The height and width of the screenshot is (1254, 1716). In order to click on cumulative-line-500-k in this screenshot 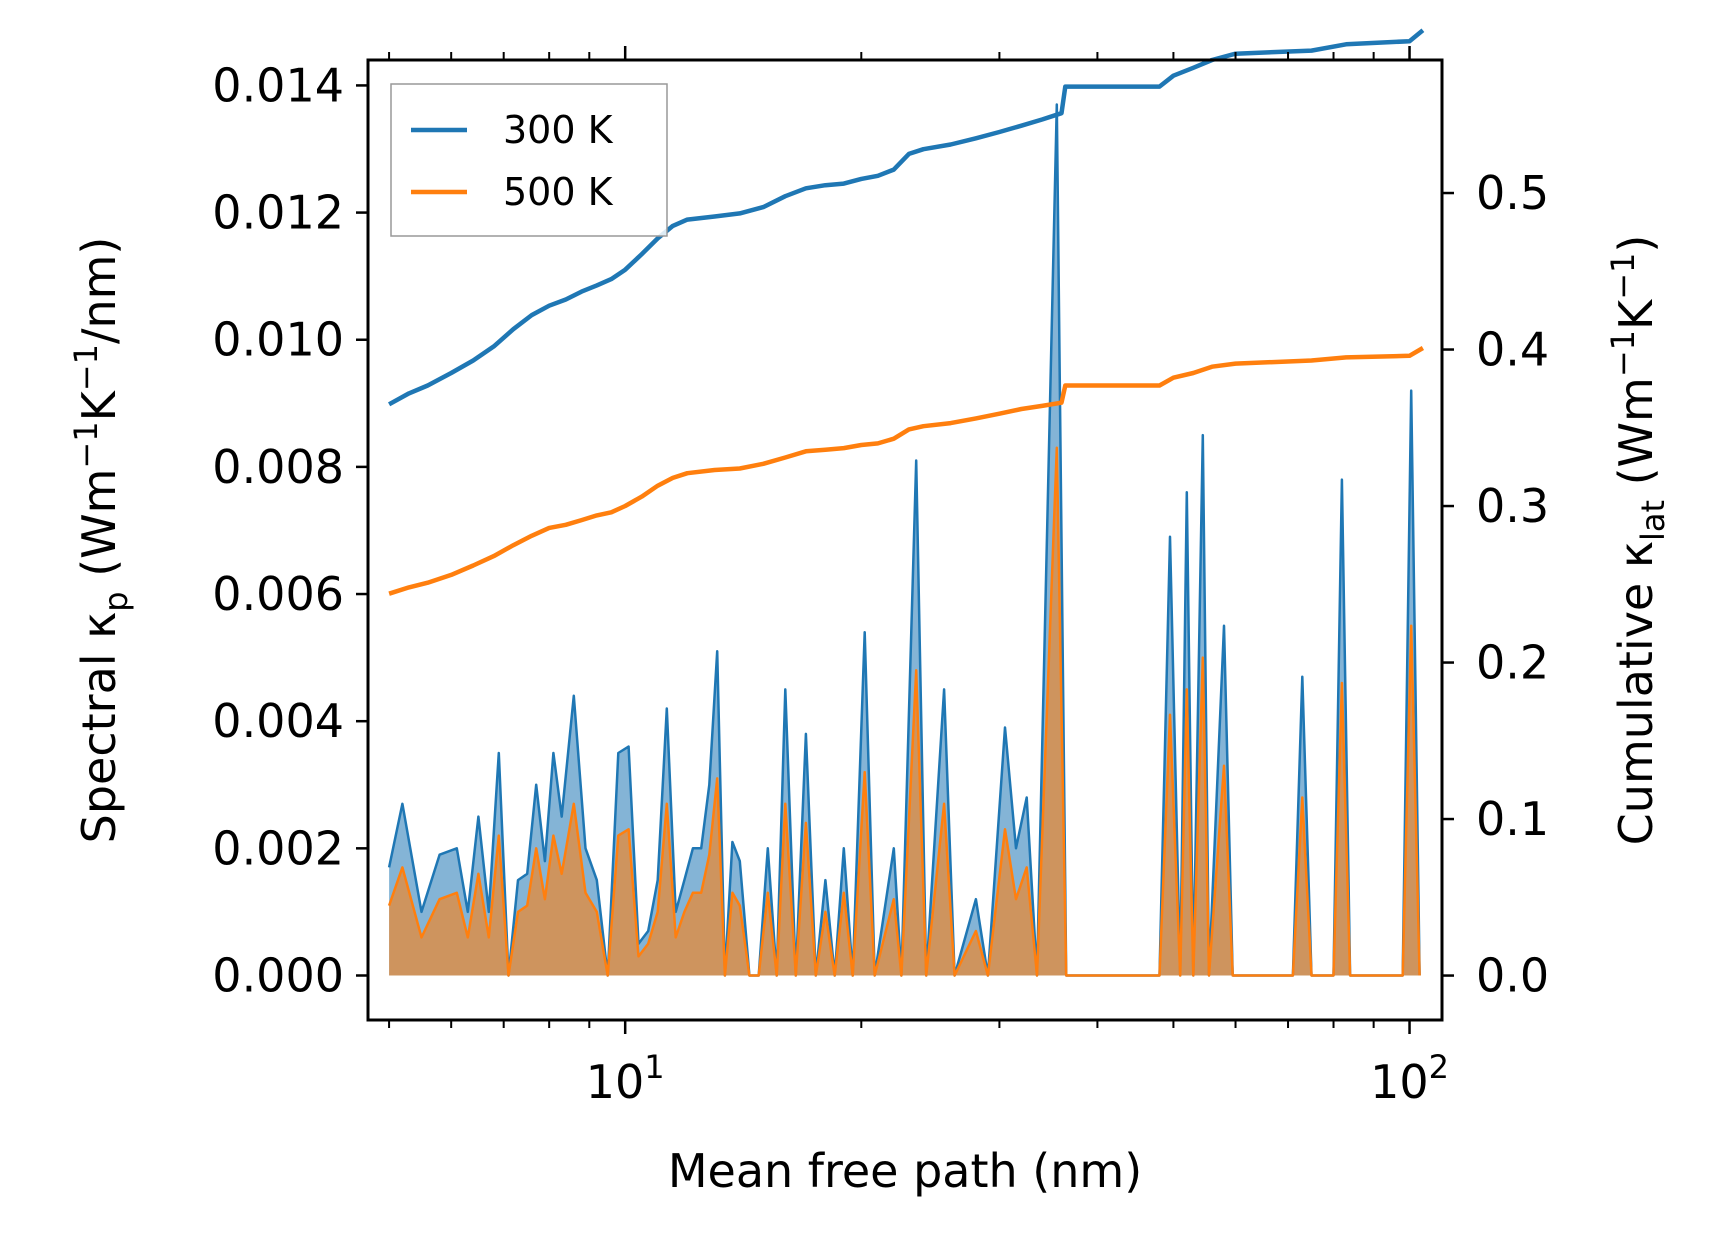, I will do `click(906, 471)`.